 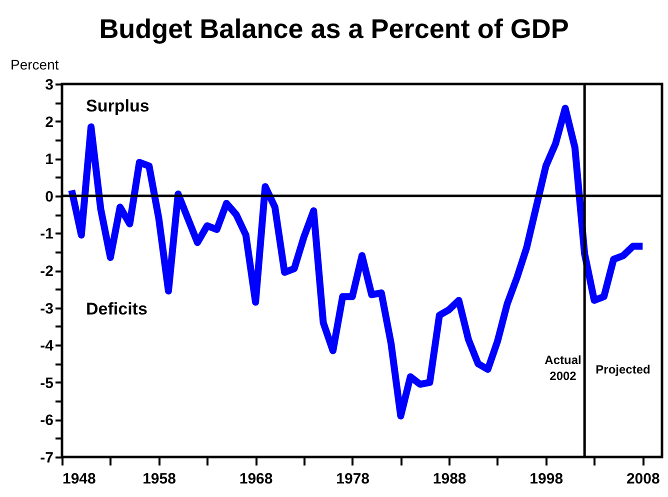 What do you see at coordinates (256, 479) in the screenshot?
I see `x-tick-label: 1968` at bounding box center [256, 479].